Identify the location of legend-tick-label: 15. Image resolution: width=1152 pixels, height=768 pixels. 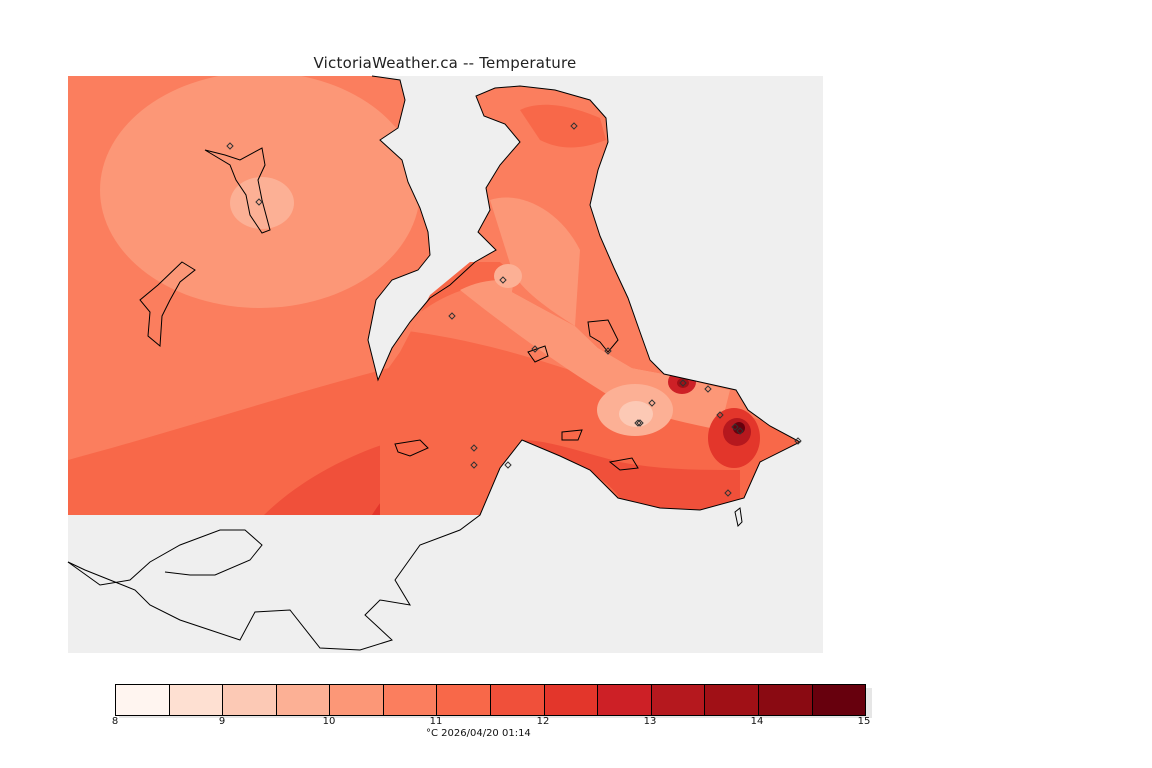
(864, 721).